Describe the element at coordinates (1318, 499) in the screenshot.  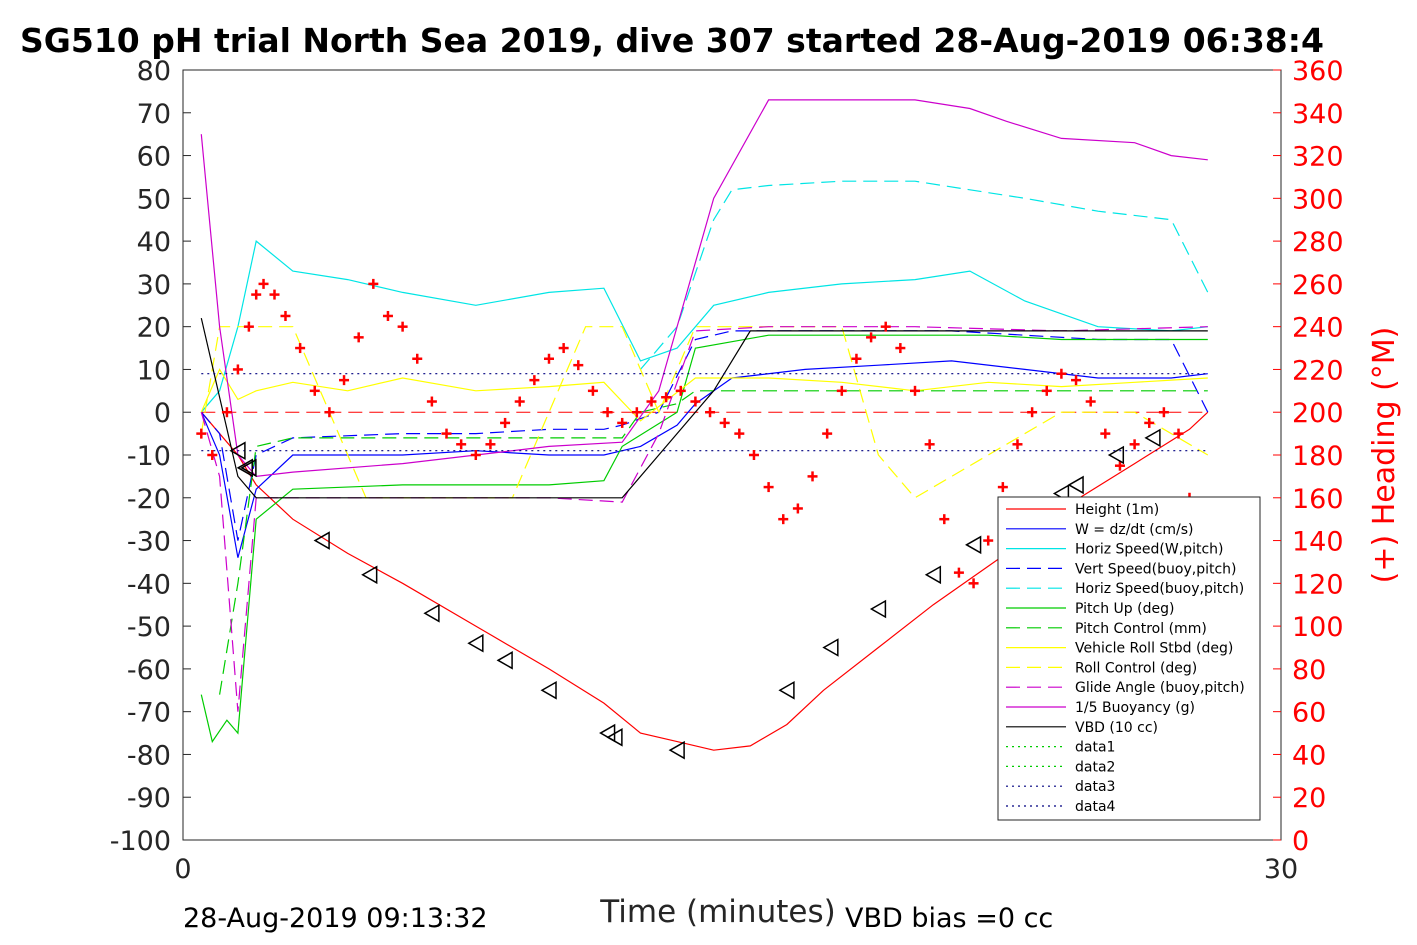
I see `y2-tick-label: 160` at that location.